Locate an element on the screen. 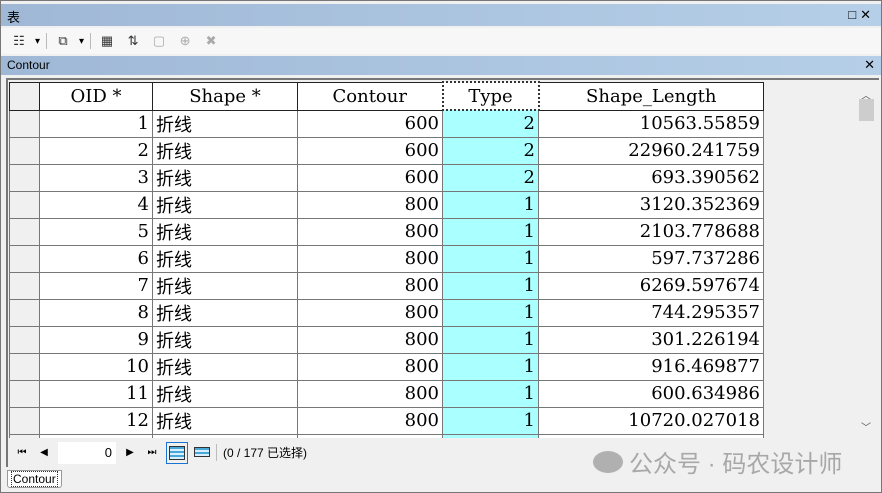  current-record-input: 0 is located at coordinates (87, 452).